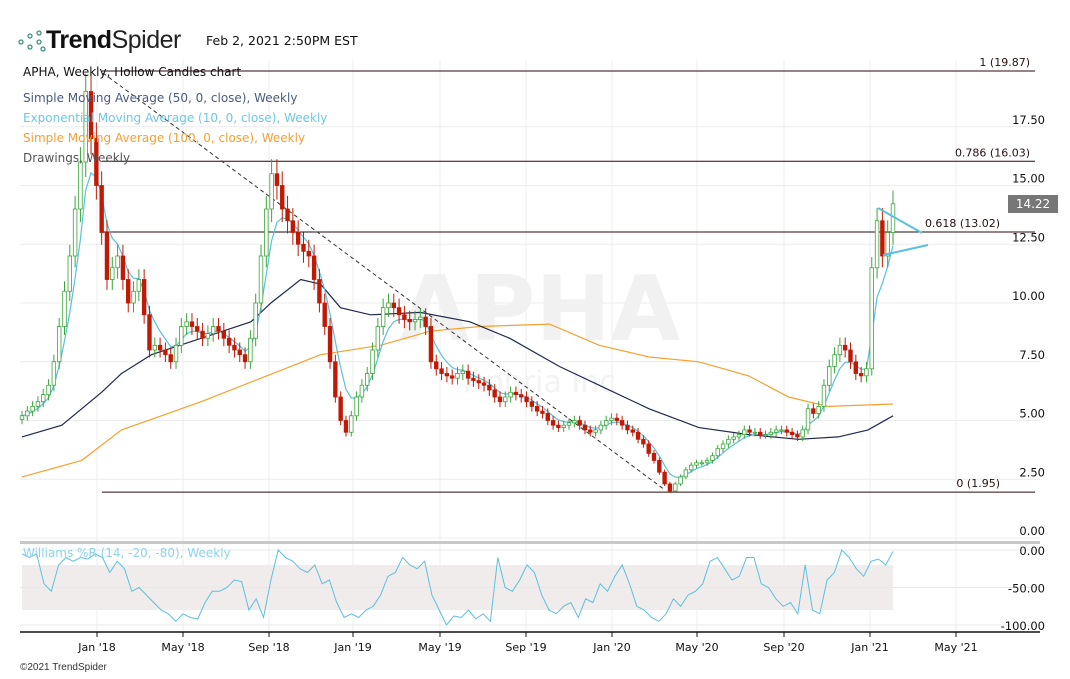 The width and height of the screenshot is (1070, 679). What do you see at coordinates (992, 152) in the screenshot?
I see `fib-level-label: 0.786 (16.03)` at bounding box center [992, 152].